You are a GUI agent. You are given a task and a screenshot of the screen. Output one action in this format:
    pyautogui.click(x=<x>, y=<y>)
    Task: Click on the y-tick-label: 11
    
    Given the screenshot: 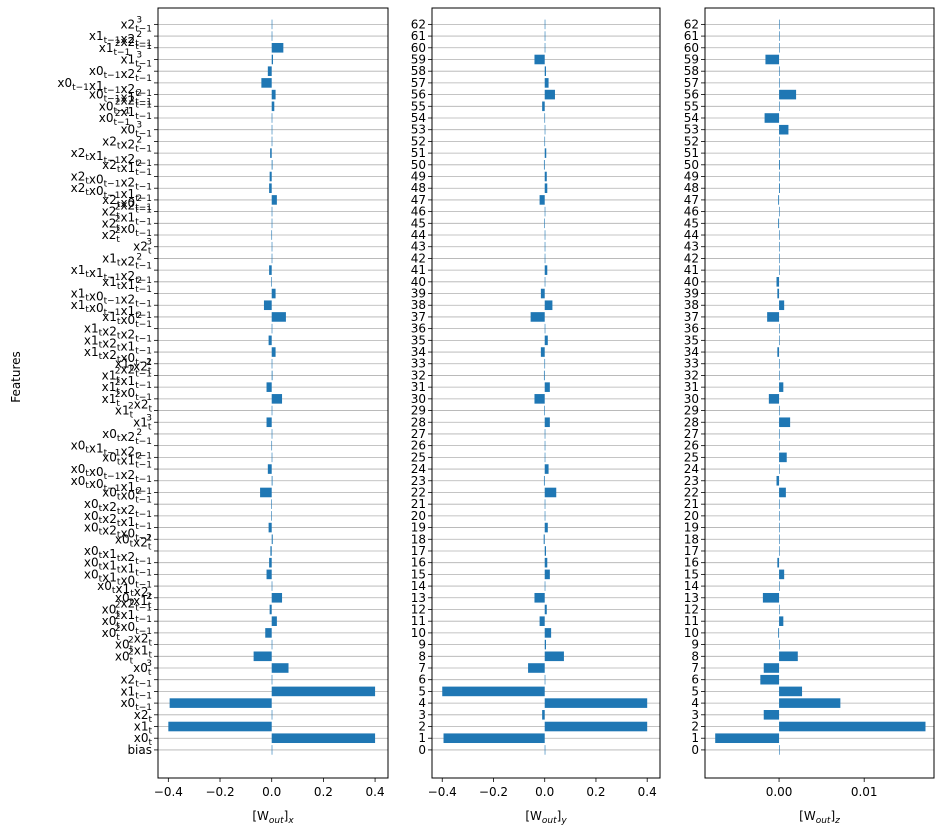 What is the action you would take?
    pyautogui.click(x=691, y=621)
    